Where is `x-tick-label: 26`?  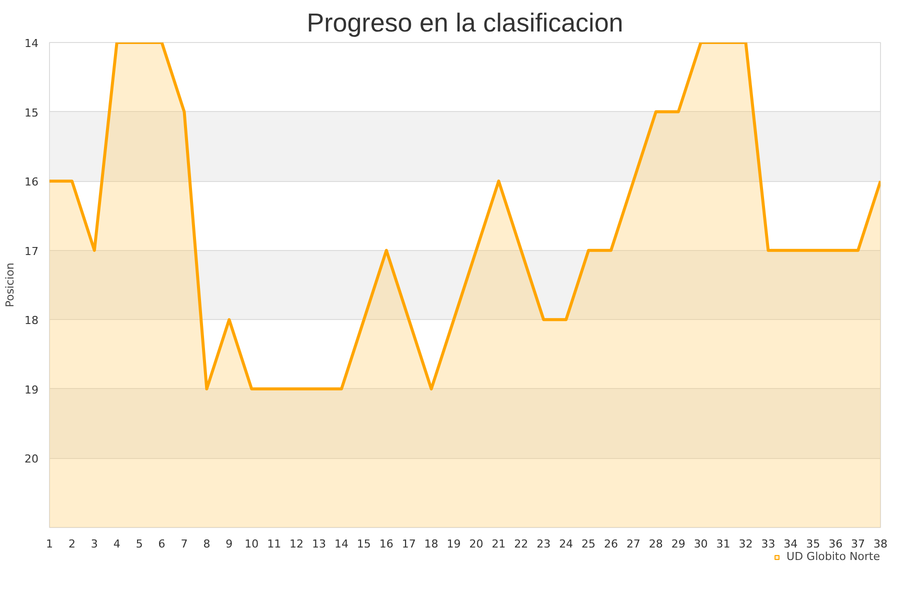
x-tick-label: 26 is located at coordinates (611, 544).